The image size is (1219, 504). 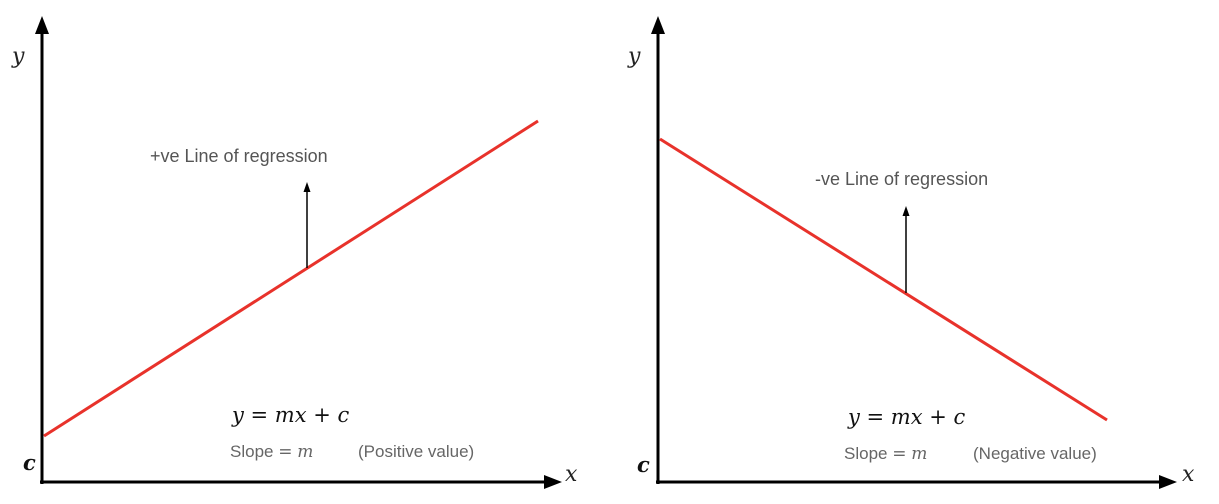 What do you see at coordinates (1035, 454) in the screenshot?
I see `slope-note: (Negative value)` at bounding box center [1035, 454].